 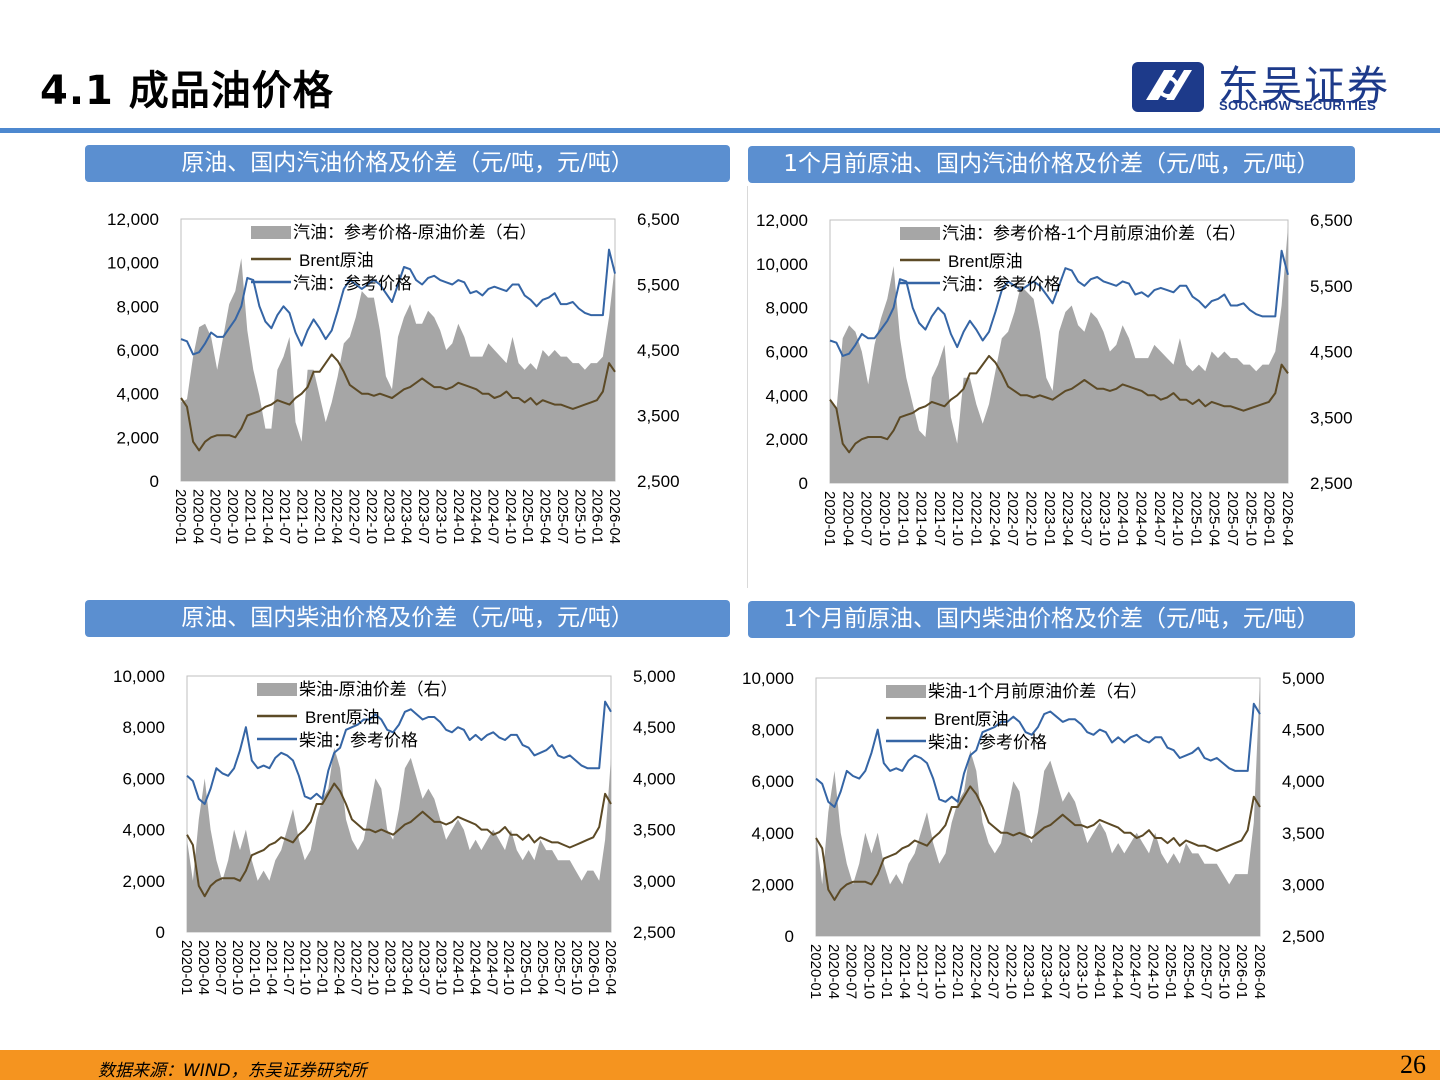 I want to click on x-axis-tick-label: 2024-10, so click(x=508, y=967).